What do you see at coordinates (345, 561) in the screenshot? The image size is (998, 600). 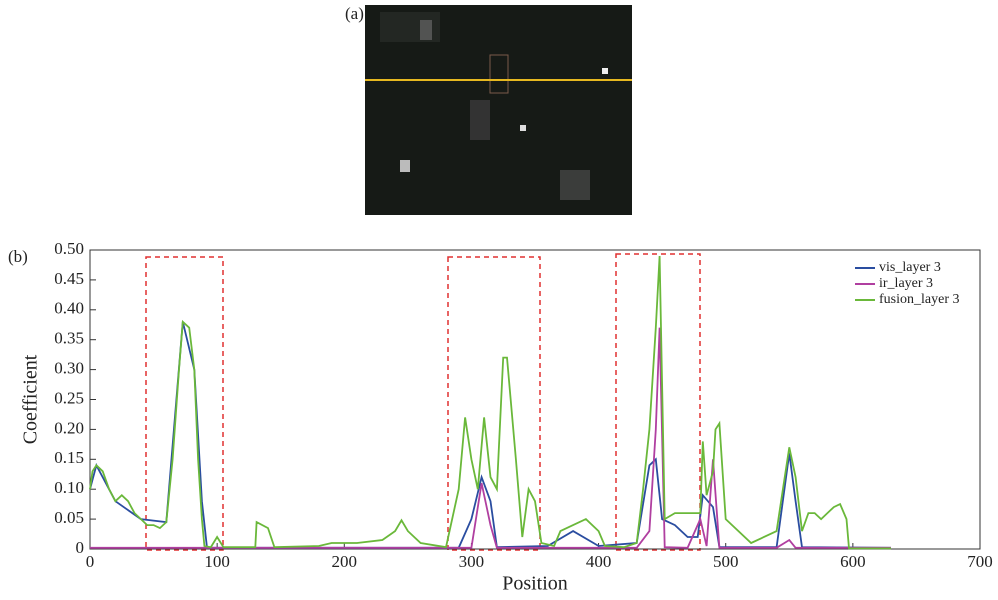 I see `x-tick-label: 200` at bounding box center [345, 561].